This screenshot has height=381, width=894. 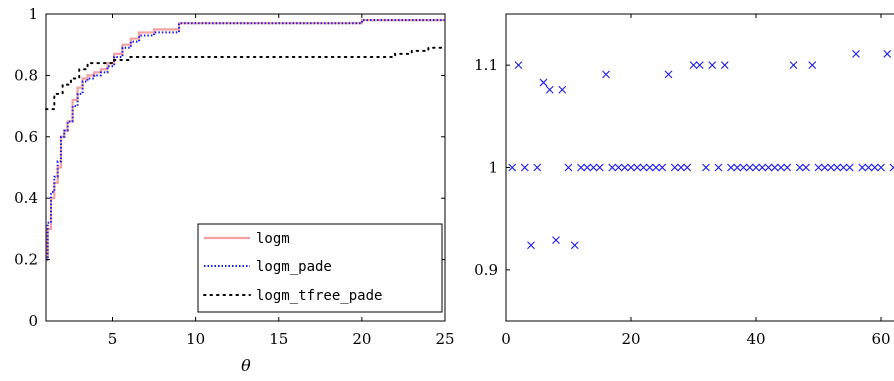 What do you see at coordinates (26, 198) in the screenshot?
I see `left-ytick-label: 0.4` at bounding box center [26, 198].